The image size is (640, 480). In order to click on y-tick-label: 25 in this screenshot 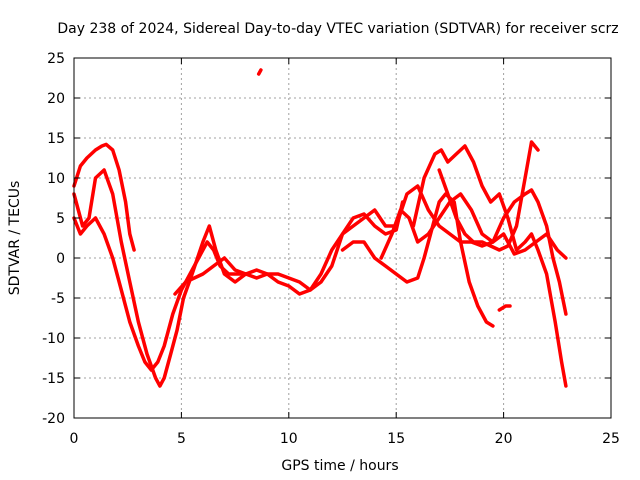, I will do `click(56, 59)`.